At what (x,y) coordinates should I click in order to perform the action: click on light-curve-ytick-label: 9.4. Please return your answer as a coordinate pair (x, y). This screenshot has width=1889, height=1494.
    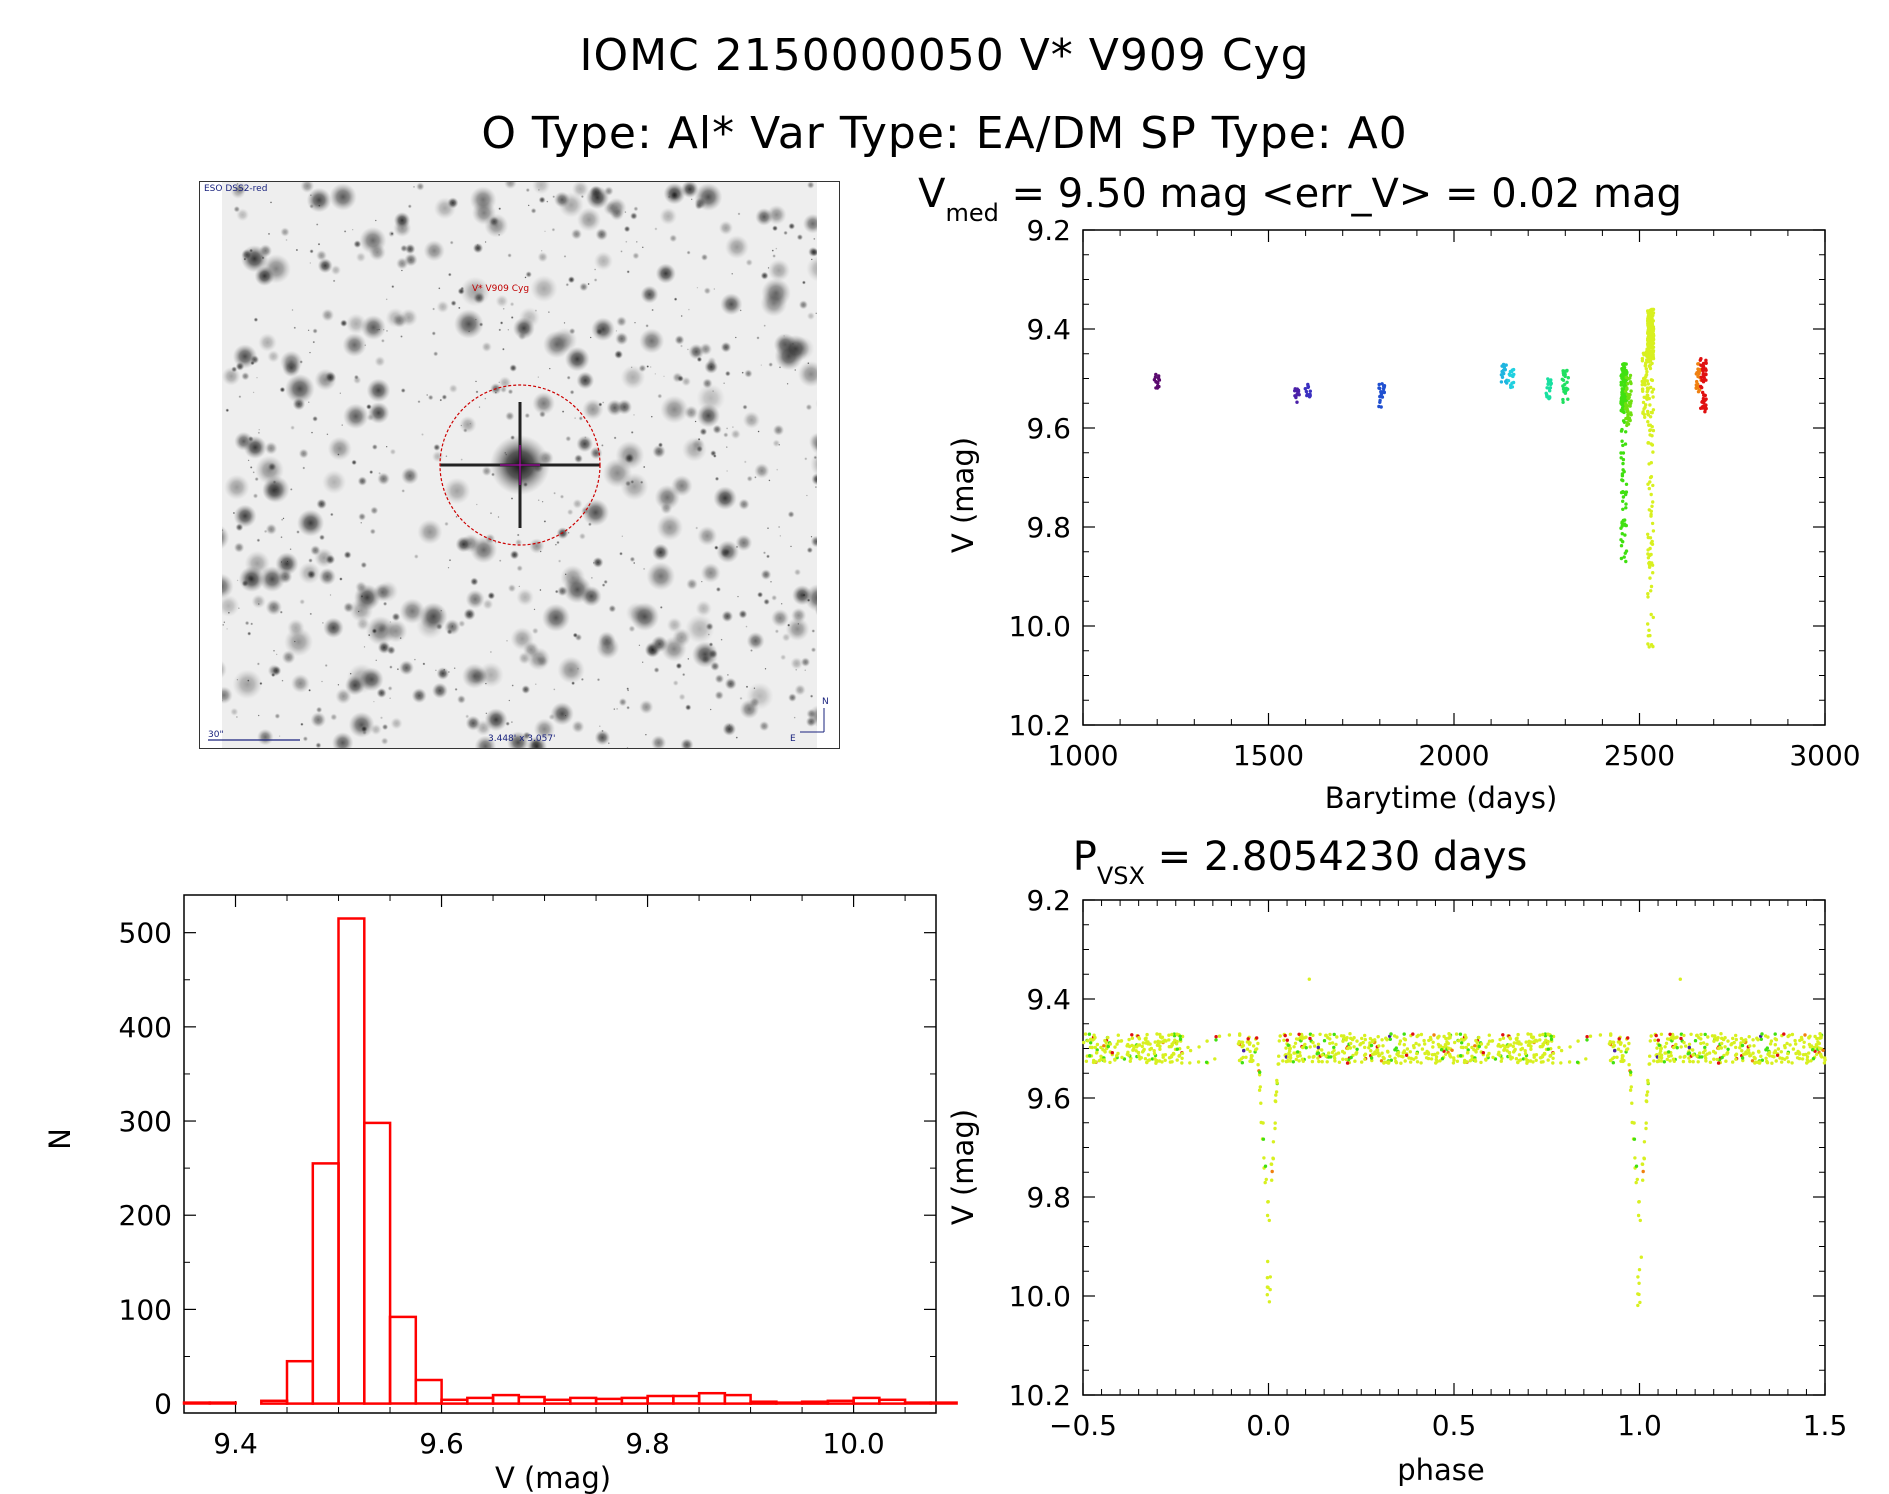
    Looking at the image, I should click on (1048, 329).